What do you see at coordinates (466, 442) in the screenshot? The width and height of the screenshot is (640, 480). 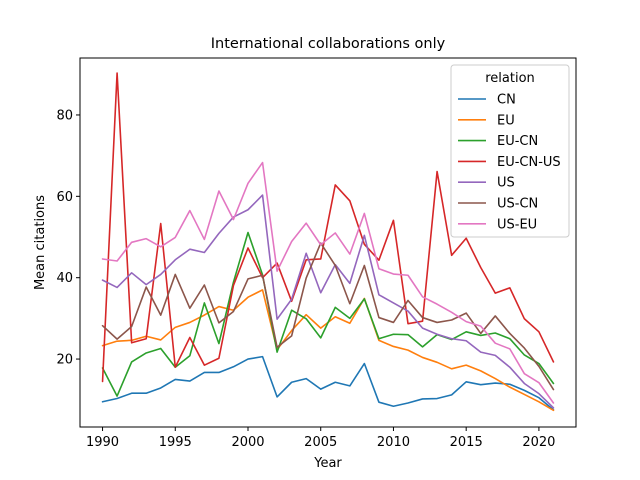 I see `x-tick-label-2015: 2015` at bounding box center [466, 442].